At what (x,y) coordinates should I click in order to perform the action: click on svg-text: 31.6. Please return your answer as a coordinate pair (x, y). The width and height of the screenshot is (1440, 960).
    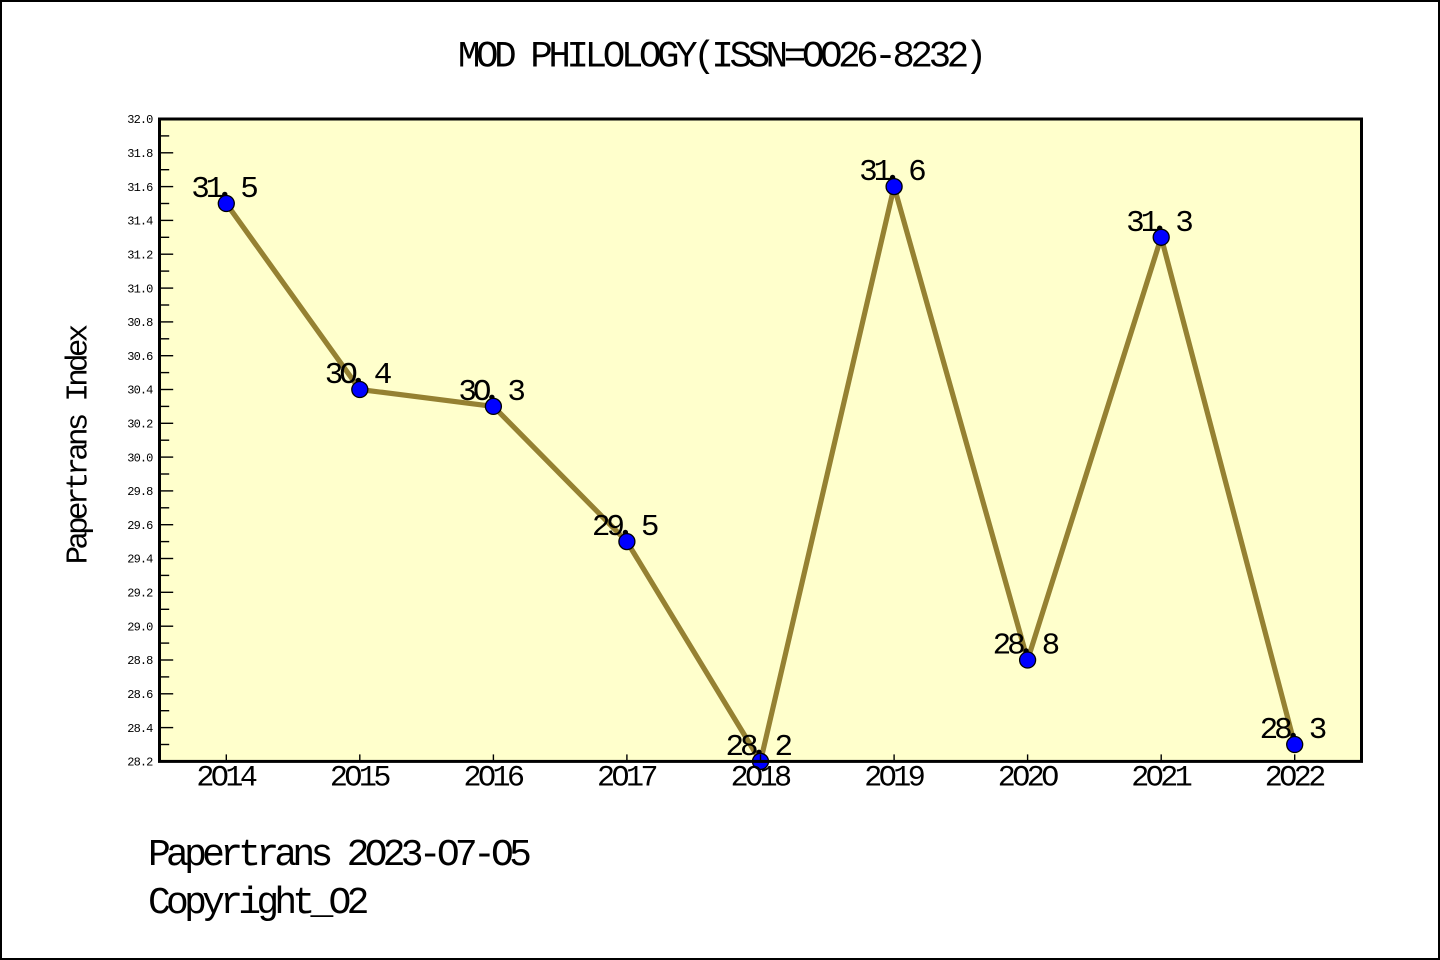
    Looking at the image, I should click on (140, 188).